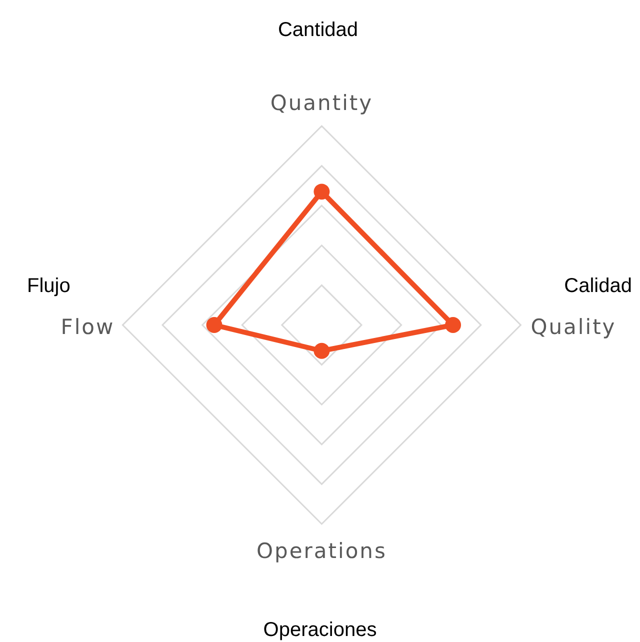  What do you see at coordinates (573, 327) in the screenshot?
I see `spoke-label: Quality` at bounding box center [573, 327].